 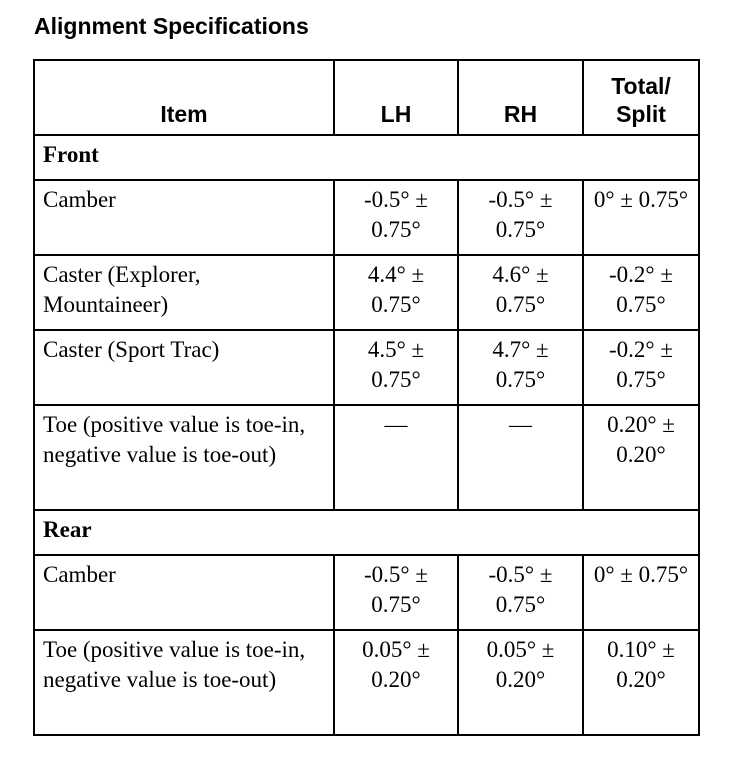 What do you see at coordinates (396, 97) in the screenshot?
I see `header-lh: LH` at bounding box center [396, 97].